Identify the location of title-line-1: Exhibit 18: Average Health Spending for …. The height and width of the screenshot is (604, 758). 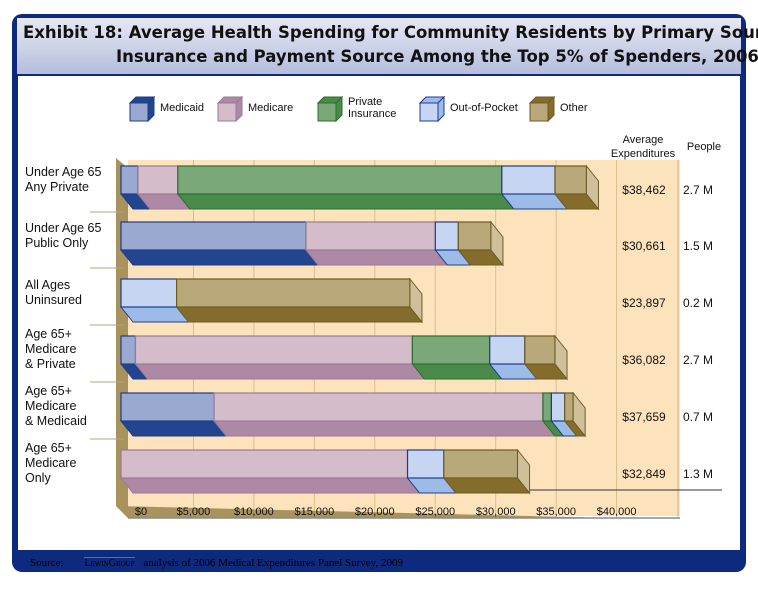
(390, 32).